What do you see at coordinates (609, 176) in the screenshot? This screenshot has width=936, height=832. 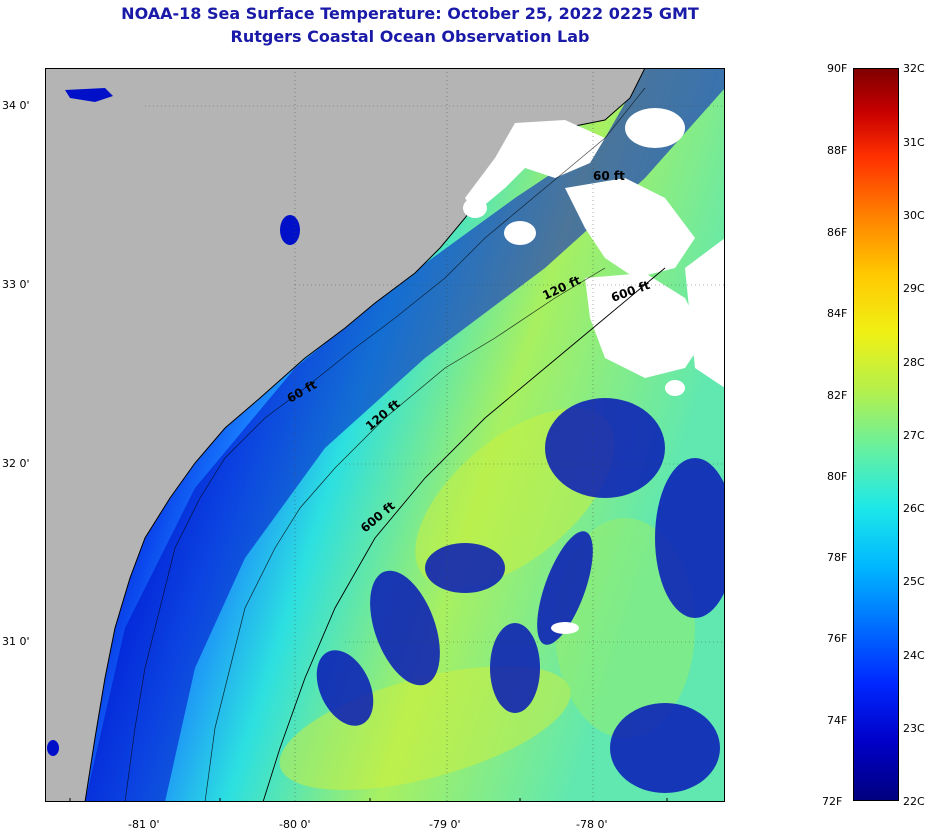 I see `contour-label: 60 ft` at bounding box center [609, 176].